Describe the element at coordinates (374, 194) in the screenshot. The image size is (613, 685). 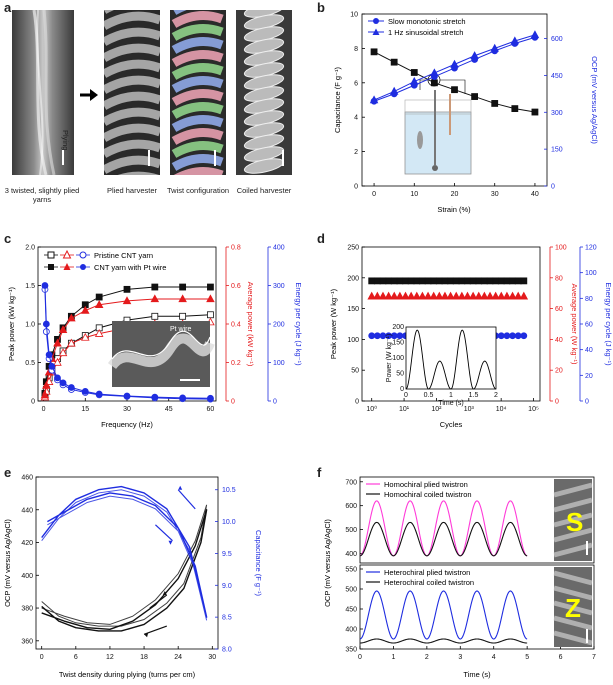
I see `b-xtick-label: 0` at that location.